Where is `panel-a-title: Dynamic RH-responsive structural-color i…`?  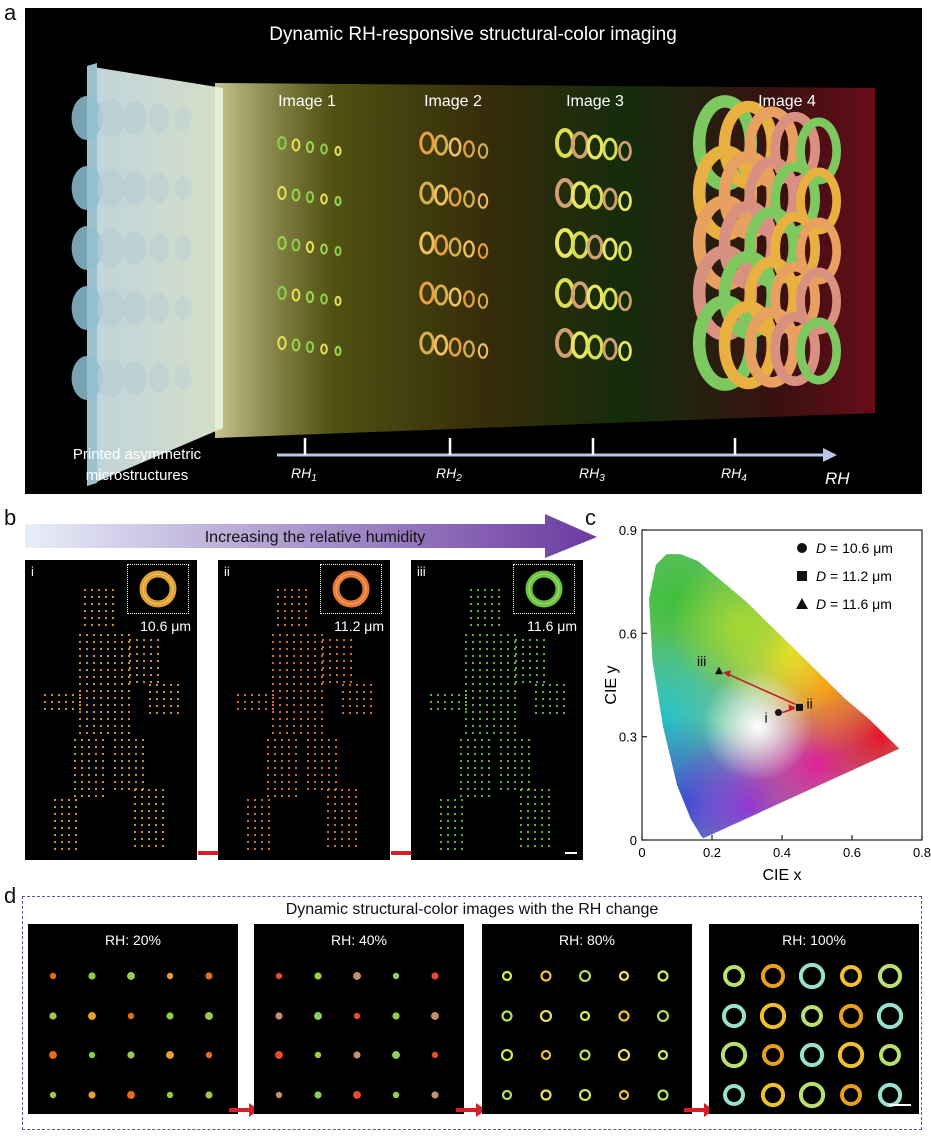 panel-a-title: Dynamic RH-responsive structural-color i… is located at coordinates (473, 34).